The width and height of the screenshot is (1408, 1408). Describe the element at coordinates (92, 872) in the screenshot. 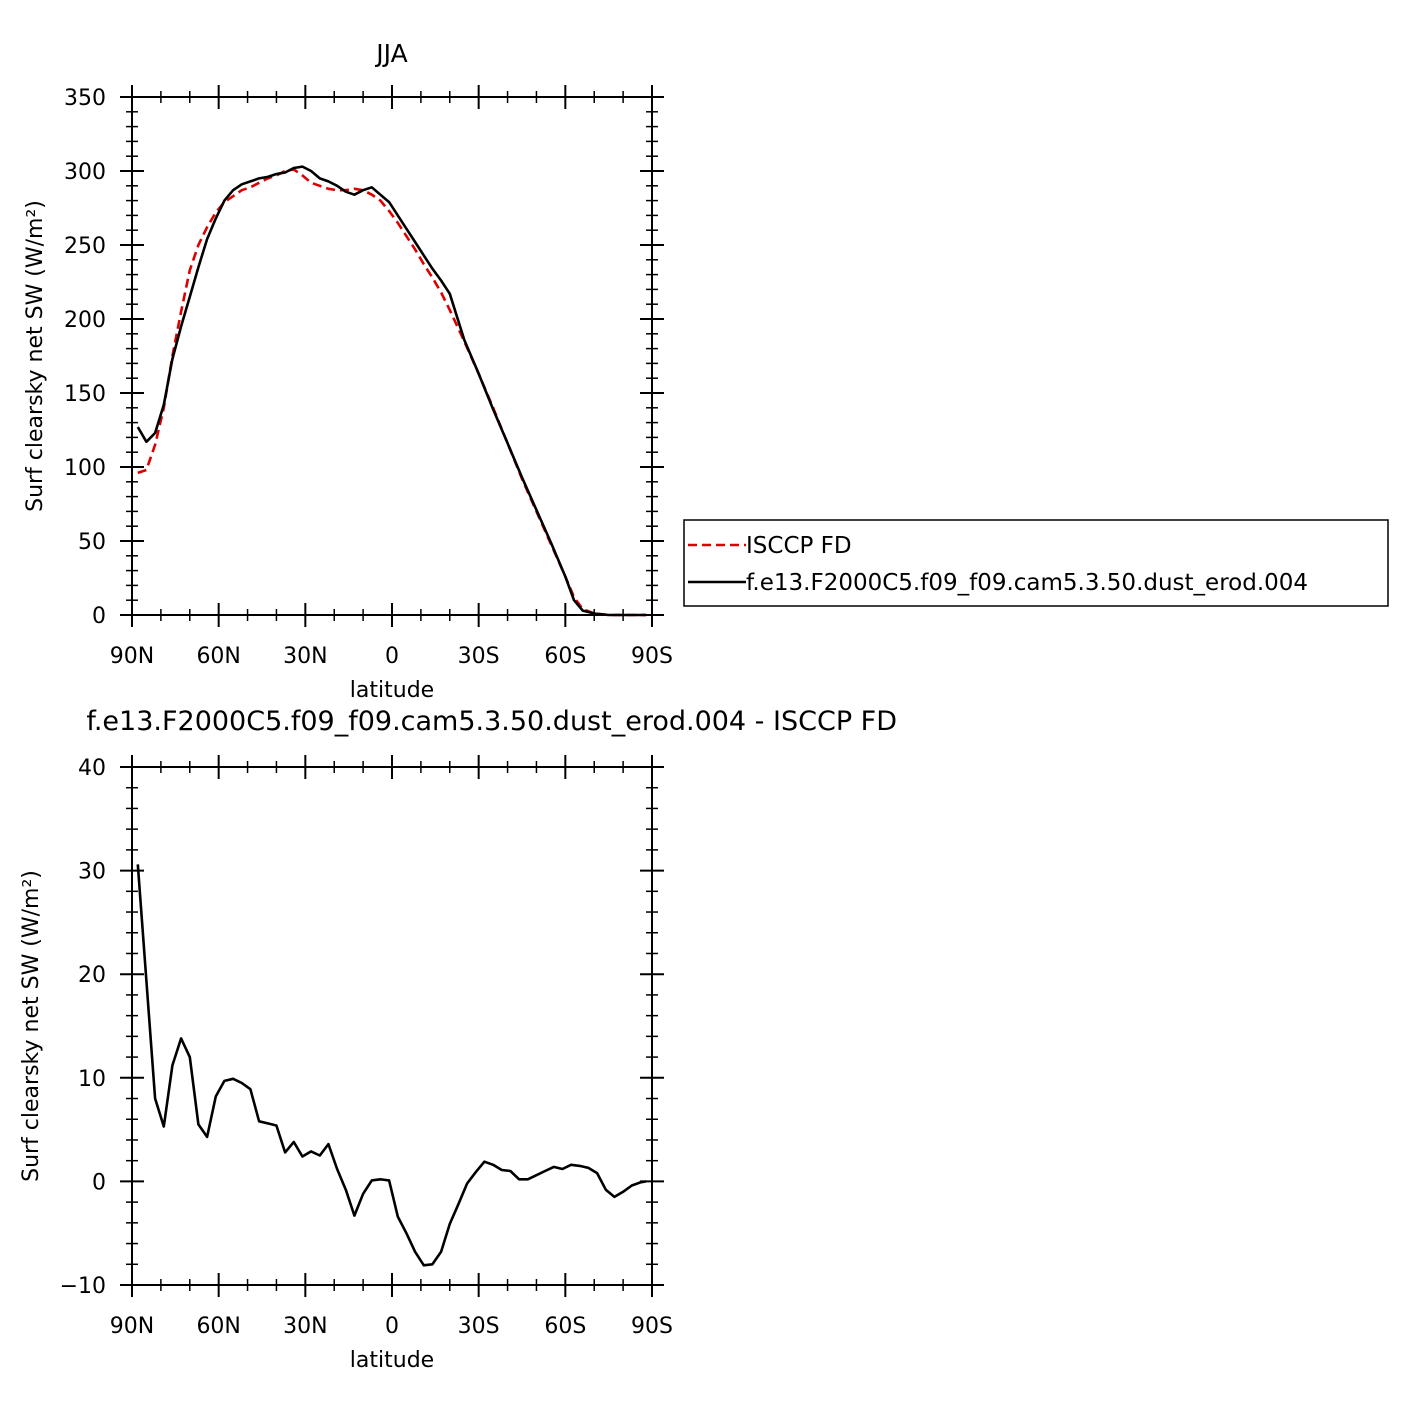

I see `bottom-ytick-label: 30` at that location.